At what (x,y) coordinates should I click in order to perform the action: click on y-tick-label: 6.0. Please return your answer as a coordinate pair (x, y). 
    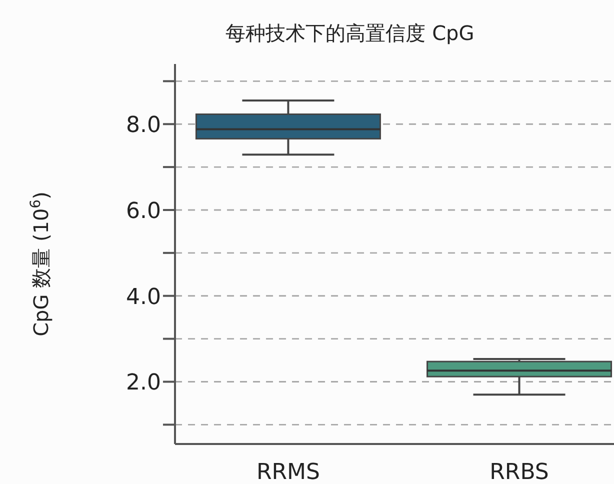
    Looking at the image, I should click on (143, 211).